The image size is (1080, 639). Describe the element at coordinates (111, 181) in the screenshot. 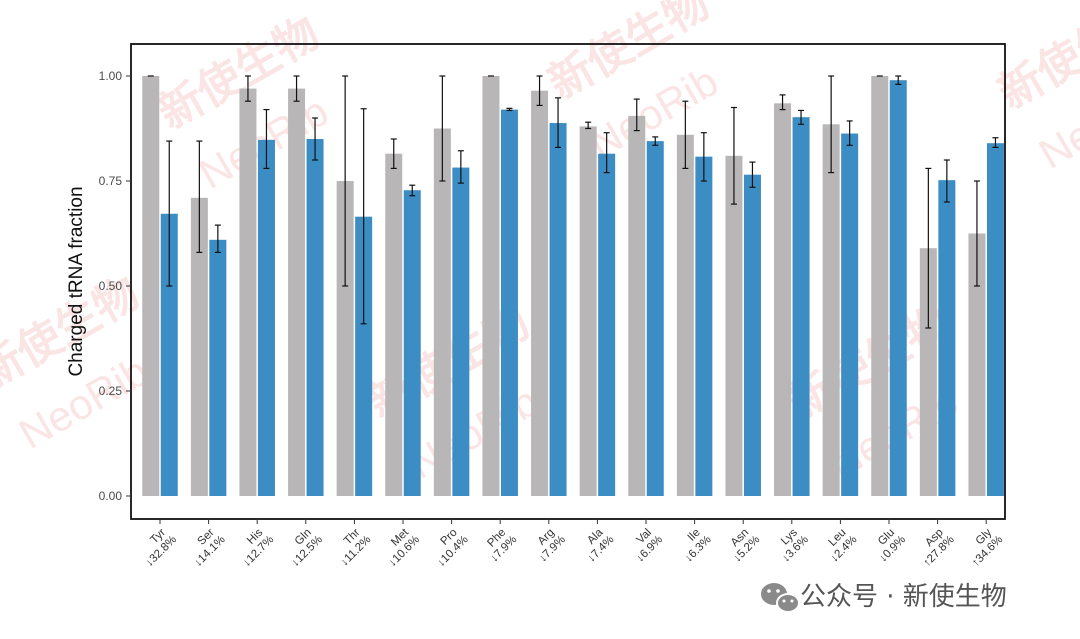

I see `y-tick-label: 0.75` at that location.